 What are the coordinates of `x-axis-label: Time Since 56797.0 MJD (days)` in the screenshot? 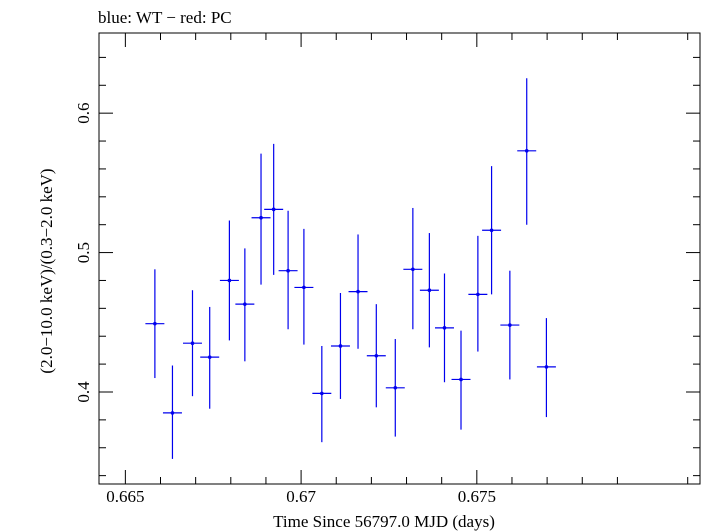 It's located at (384, 521).